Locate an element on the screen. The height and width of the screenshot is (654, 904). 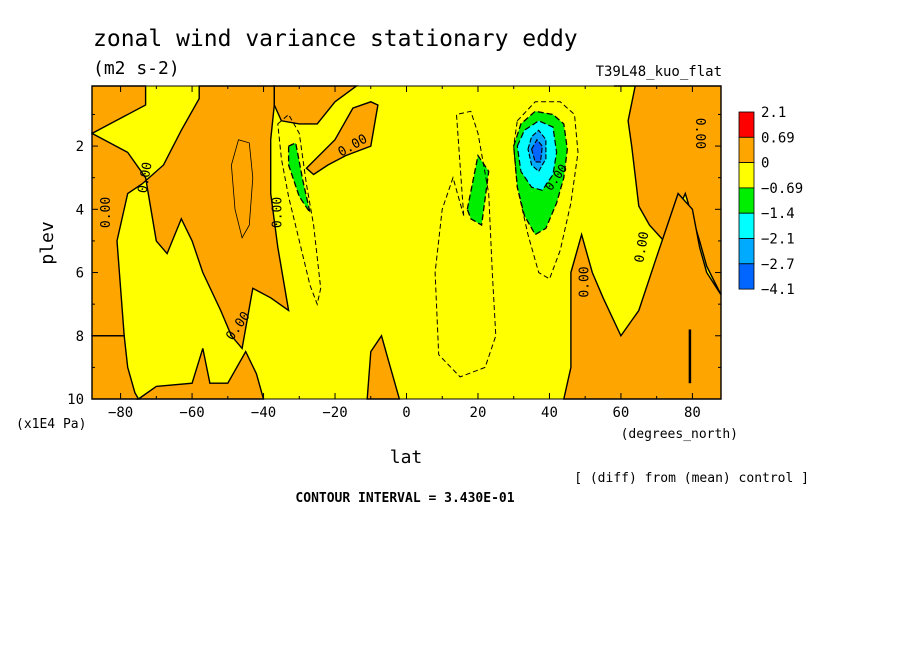
y-tick-label: 10 is located at coordinates (75, 400).